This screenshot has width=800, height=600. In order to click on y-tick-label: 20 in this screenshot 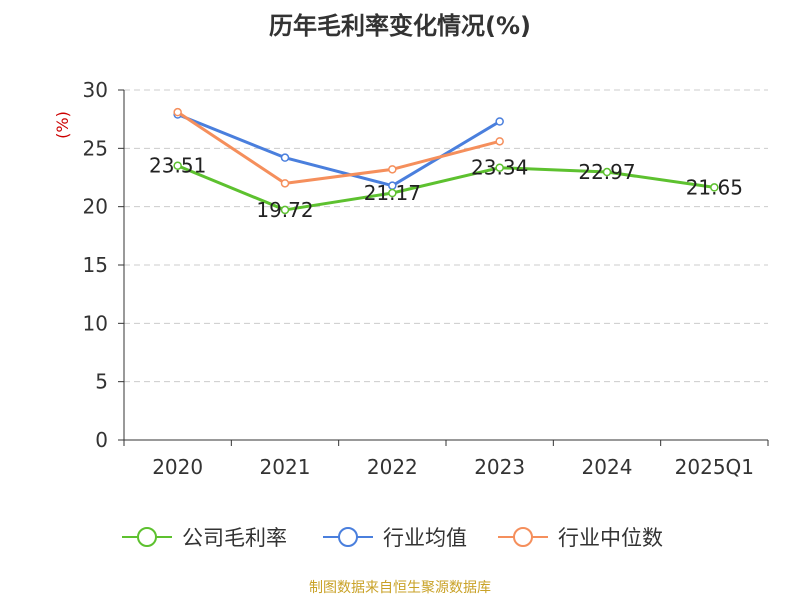, I will do `click(95, 207)`.